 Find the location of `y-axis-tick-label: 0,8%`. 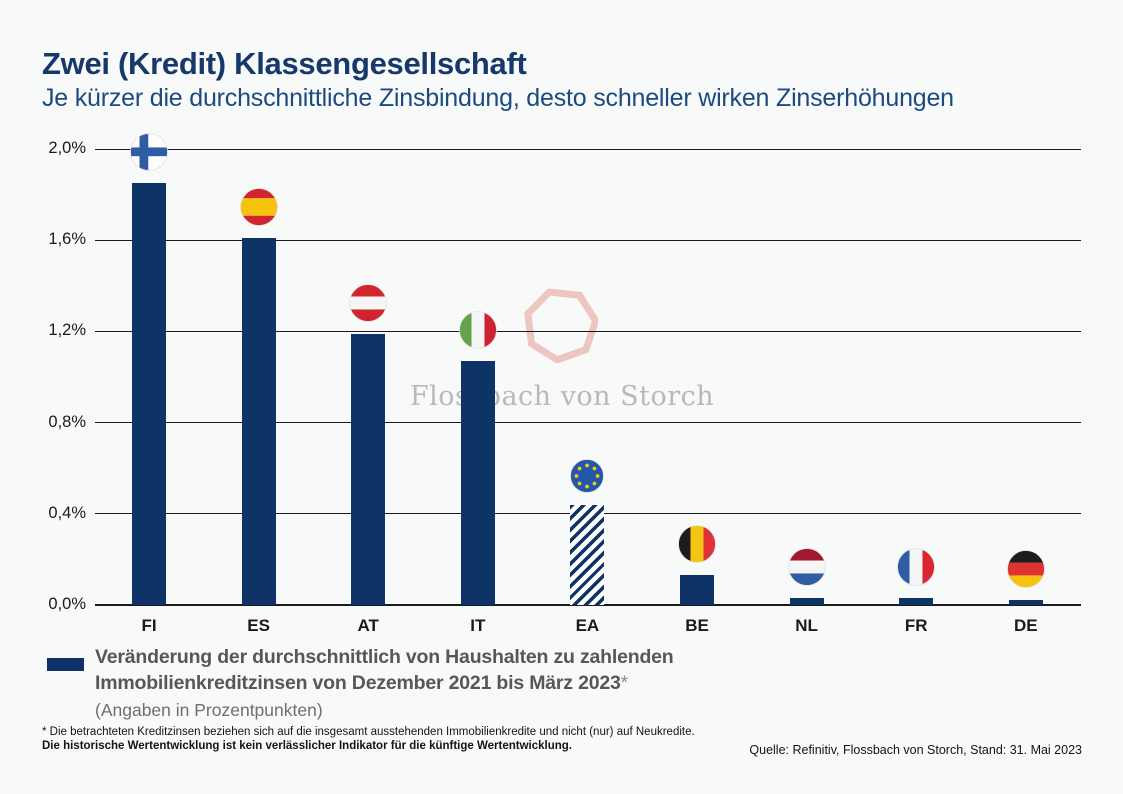

y-axis-tick-label: 0,8% is located at coordinates (67, 421).